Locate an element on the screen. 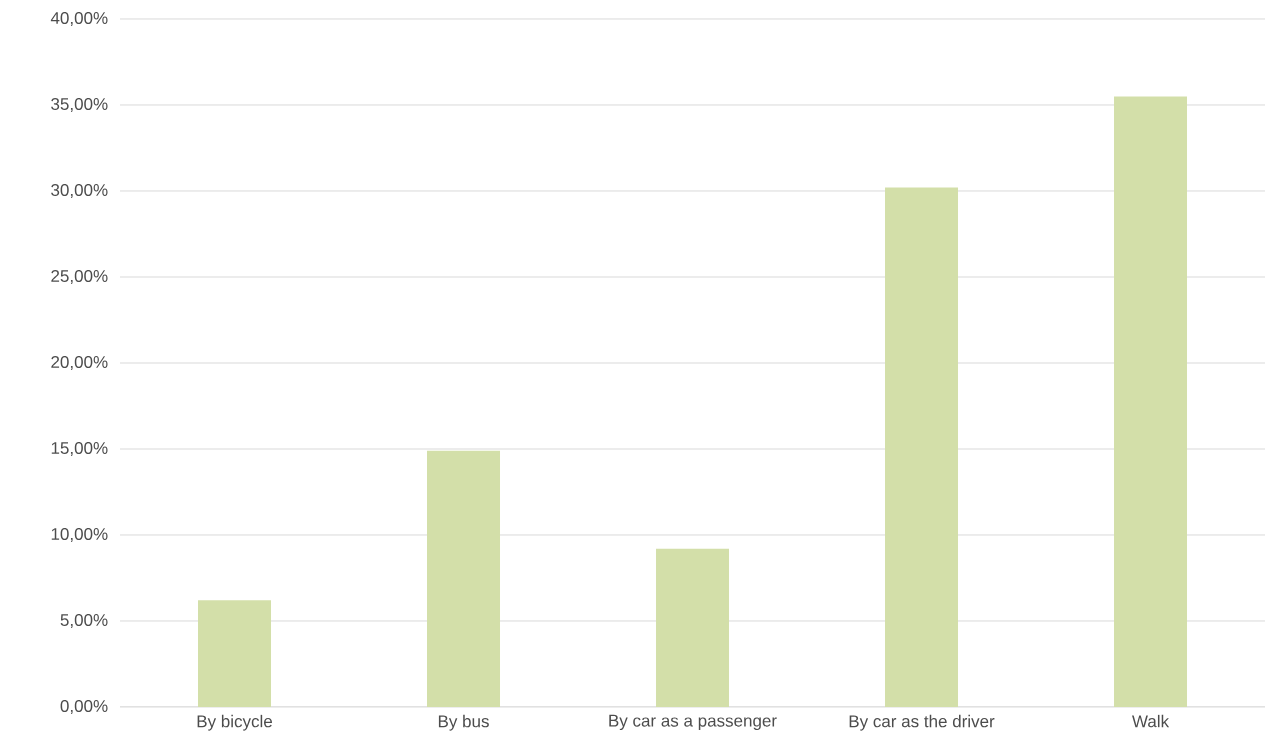  x-tick-label: By car as the driver is located at coordinates (922, 722).